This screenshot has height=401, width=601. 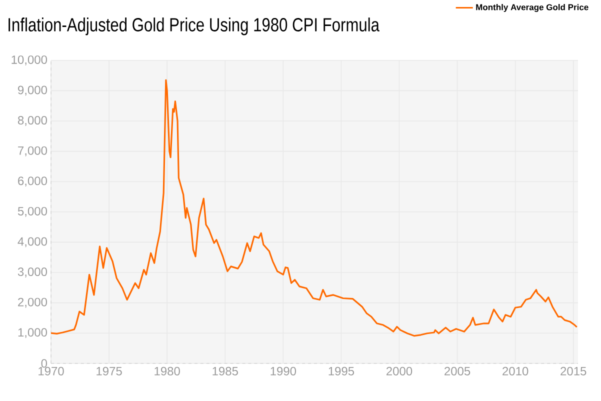 What do you see at coordinates (33, 91) in the screenshot?
I see `y-tick-label: 9,000` at bounding box center [33, 91].